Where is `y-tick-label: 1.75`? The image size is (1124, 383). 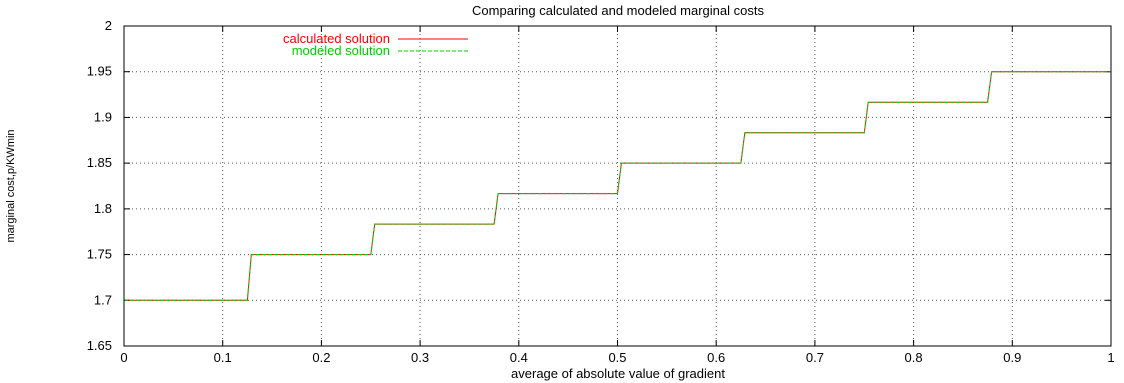
y-tick-label: 1.75 is located at coordinates (99, 254).